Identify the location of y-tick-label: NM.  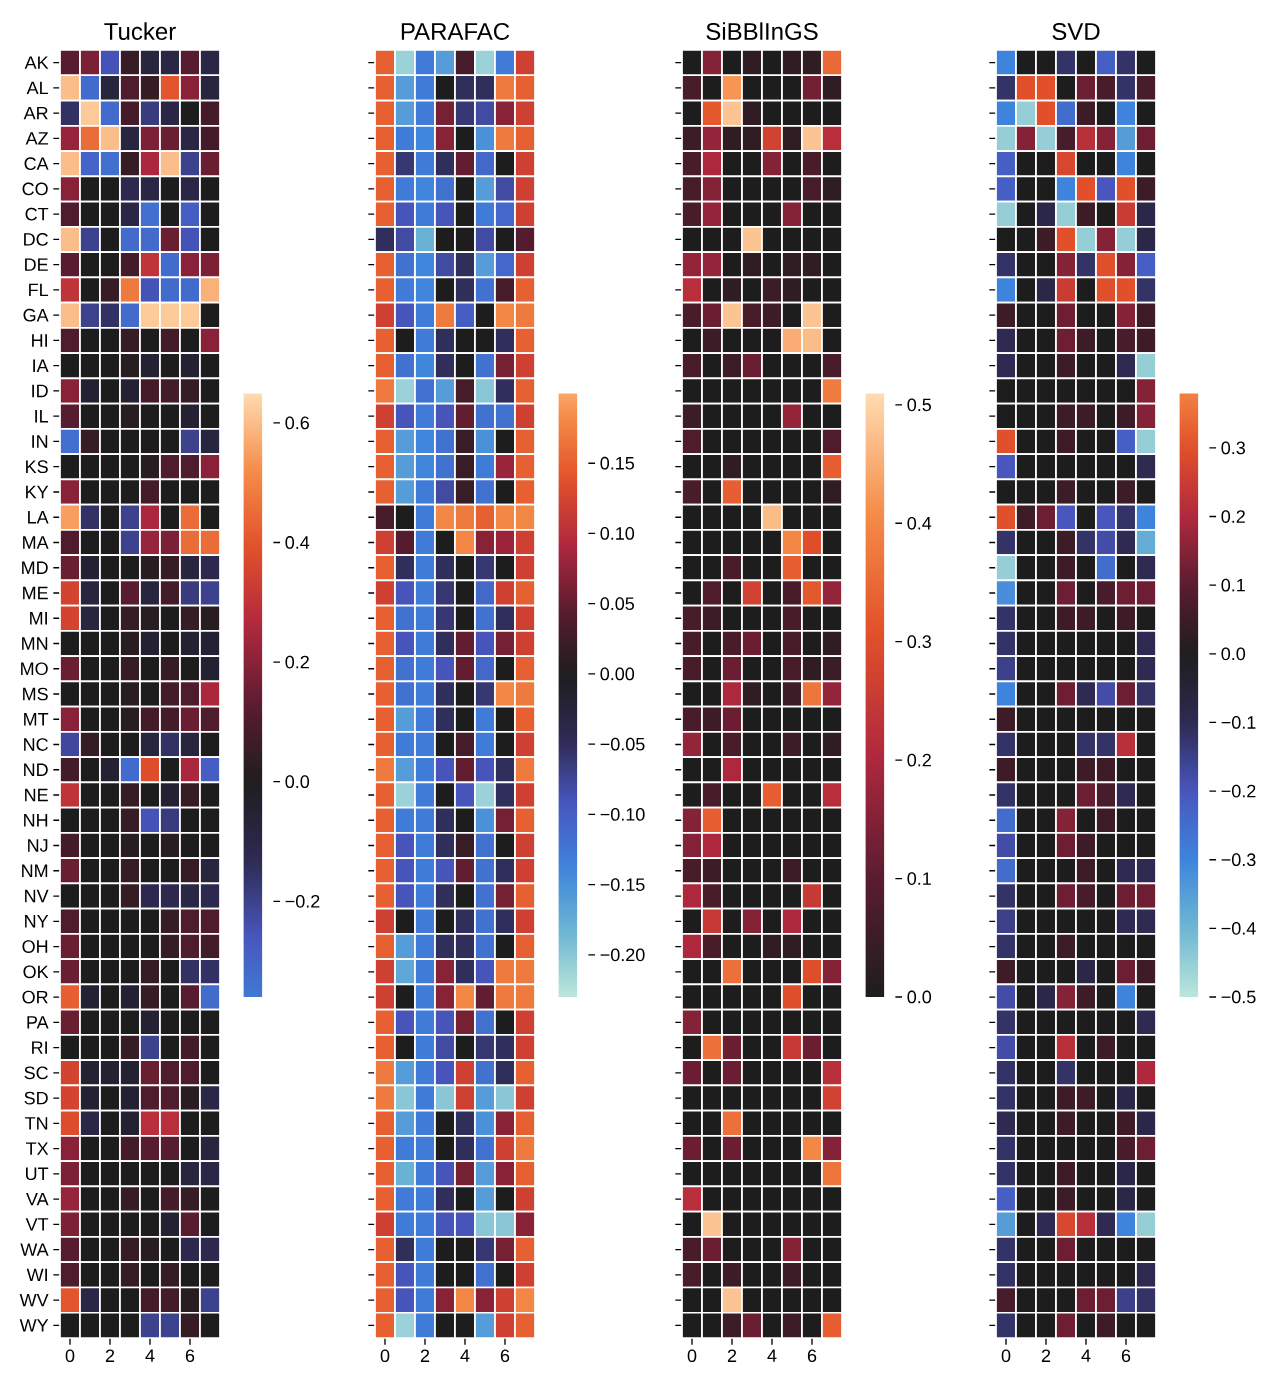
(35, 870).